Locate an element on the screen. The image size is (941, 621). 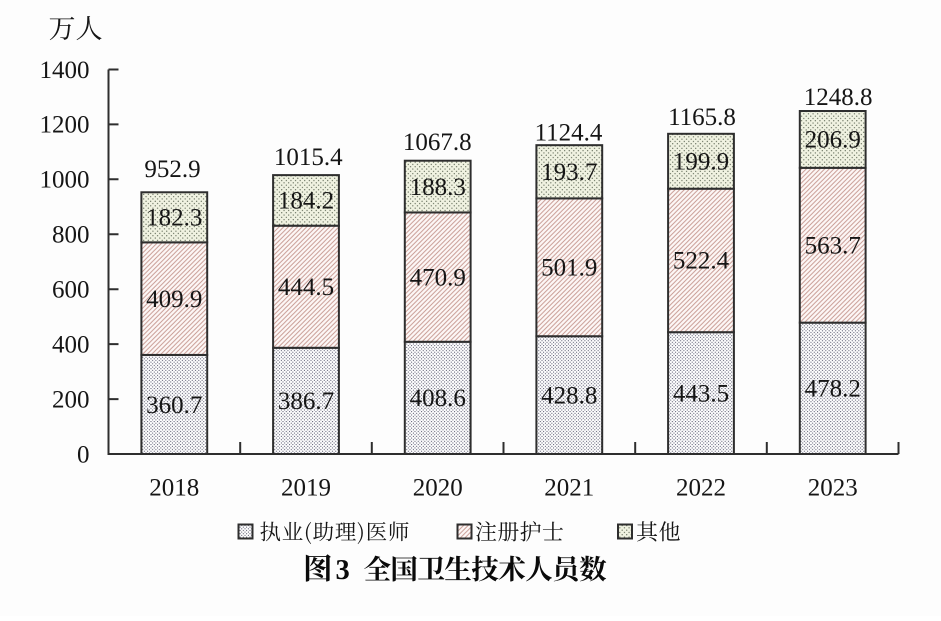
svg-text: 182.3 is located at coordinates (174, 218).